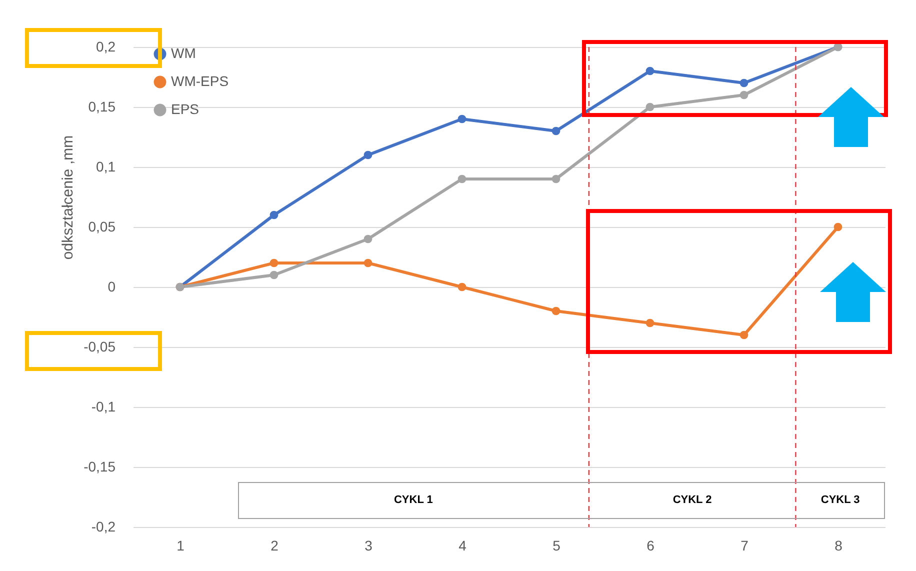  What do you see at coordinates (183, 53) in the screenshot?
I see `legend-label: WM` at bounding box center [183, 53].